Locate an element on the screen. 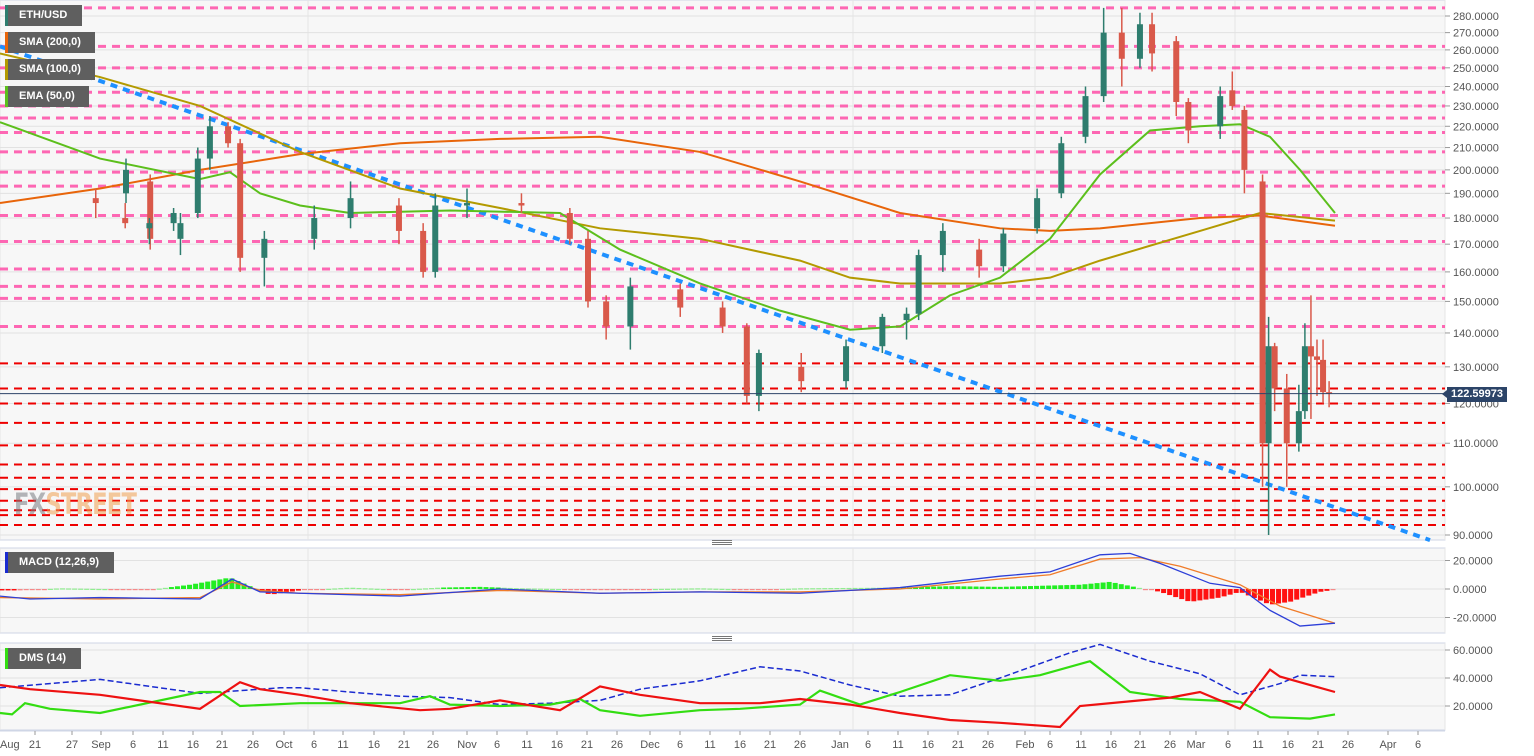  svg-text: 100.0000 is located at coordinates (1476, 488).